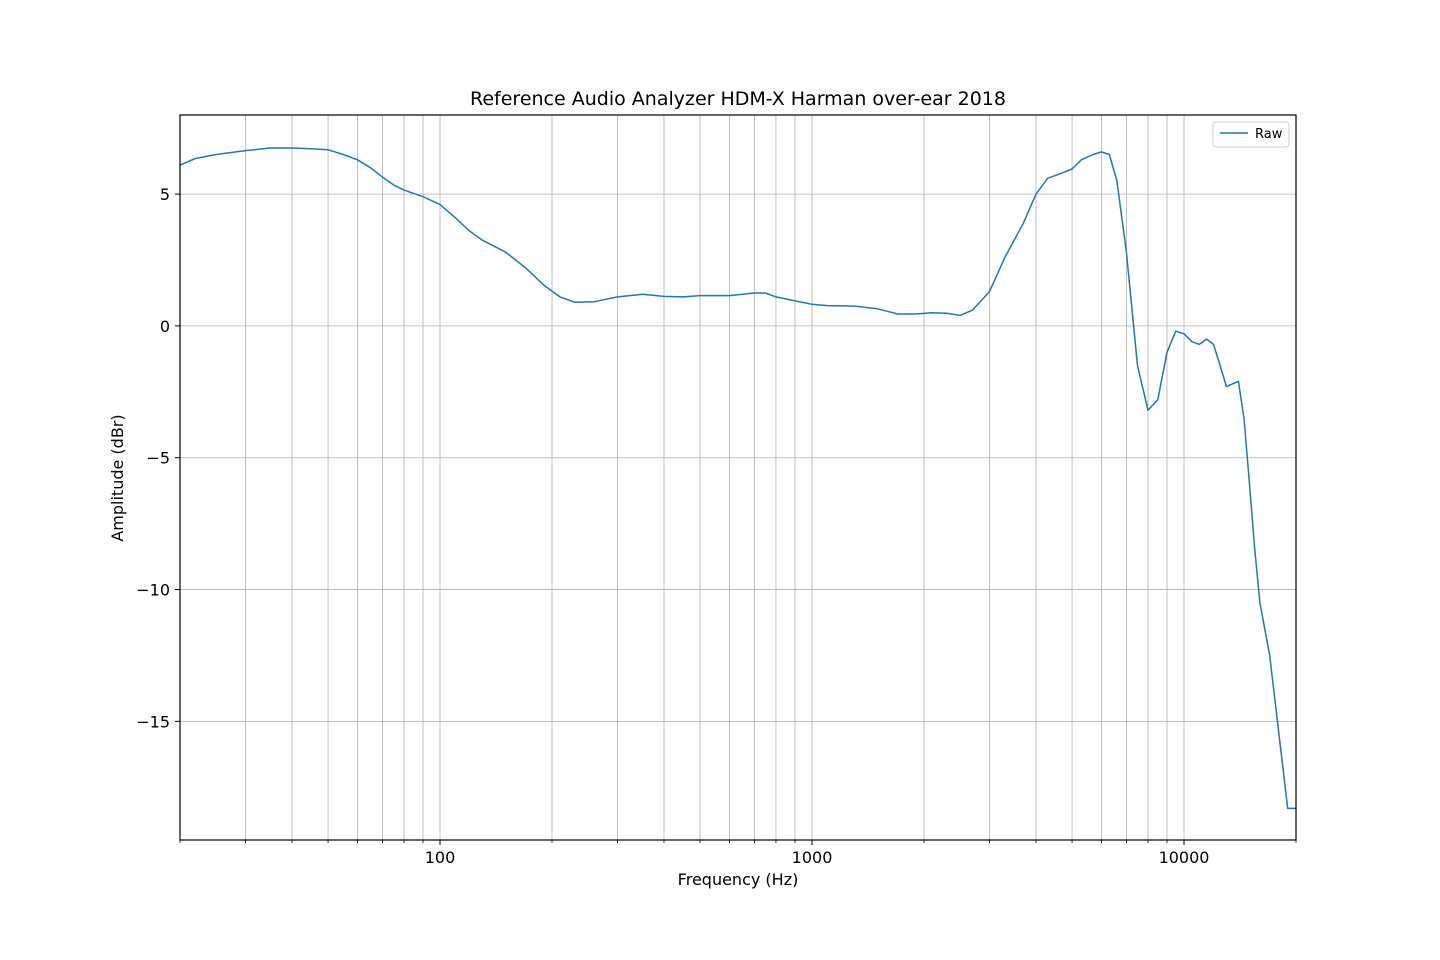 This screenshot has height=960, width=1440. I want to click on y-tick-label: 5, so click(165, 194).